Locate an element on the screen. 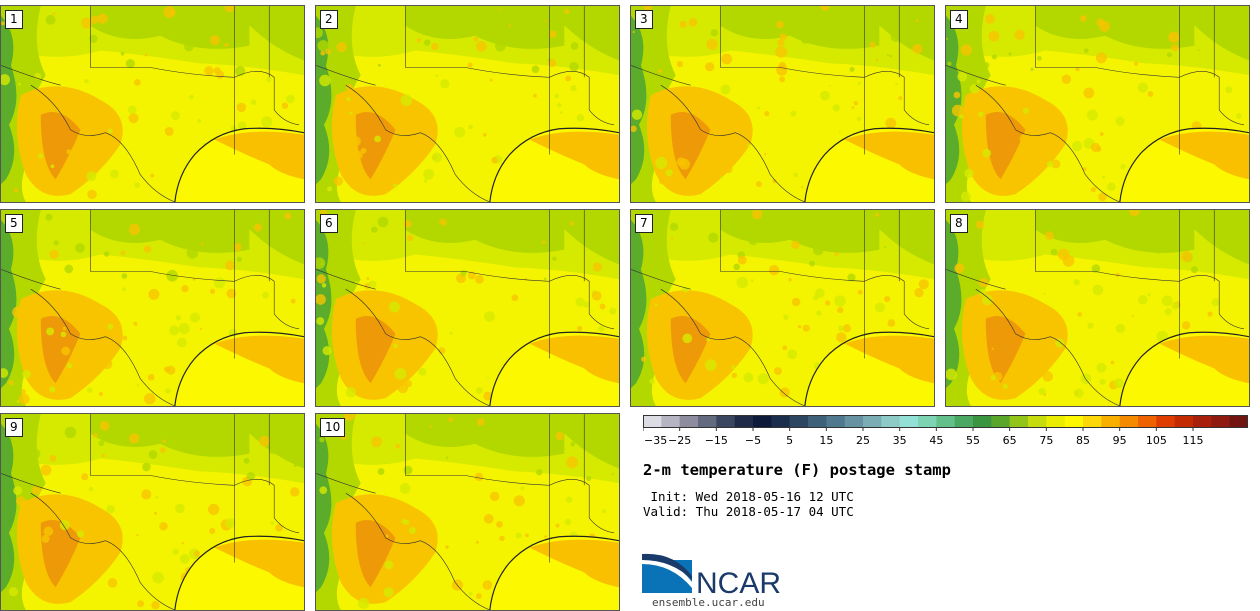 The width and height of the screenshot is (1260, 611). panel-number-label: 7 is located at coordinates (644, 223).